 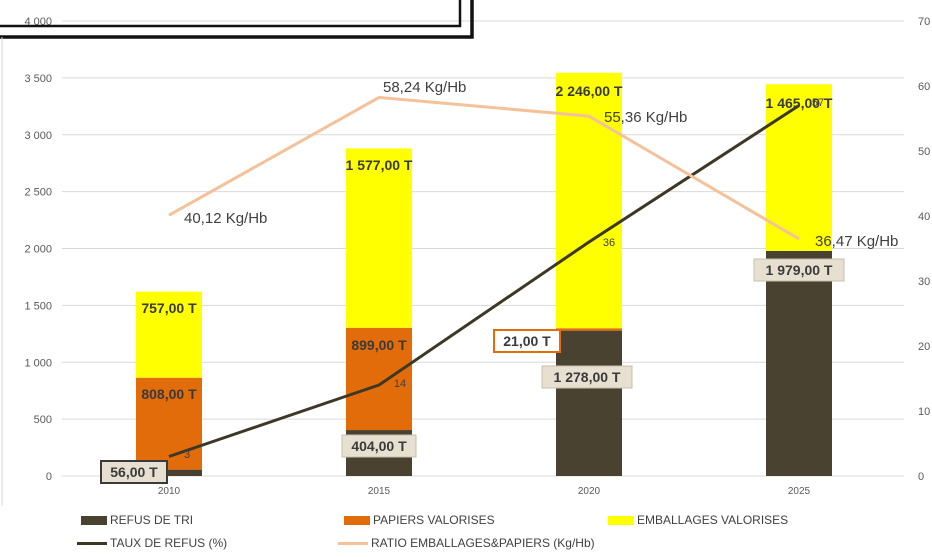 What do you see at coordinates (589, 329) in the screenshot?
I see `bar-papiers-valorises-2020` at bounding box center [589, 329].